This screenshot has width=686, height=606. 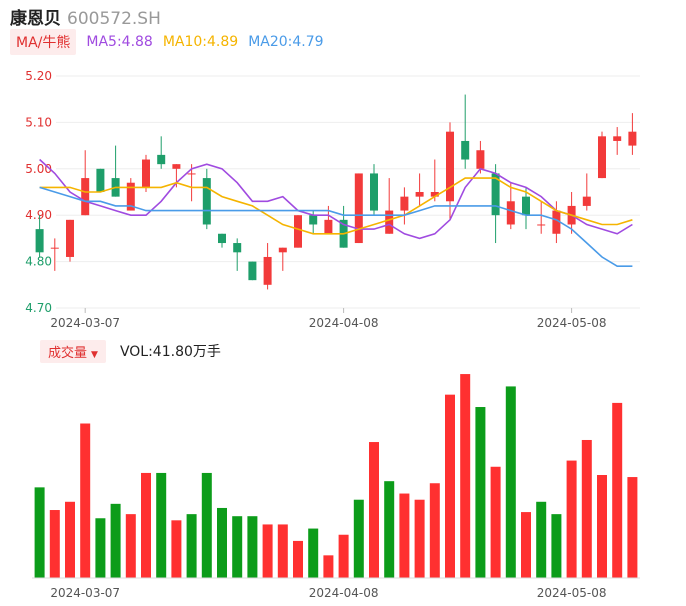 I want to click on ma5-legend: MA5:4.88, so click(x=119, y=42).